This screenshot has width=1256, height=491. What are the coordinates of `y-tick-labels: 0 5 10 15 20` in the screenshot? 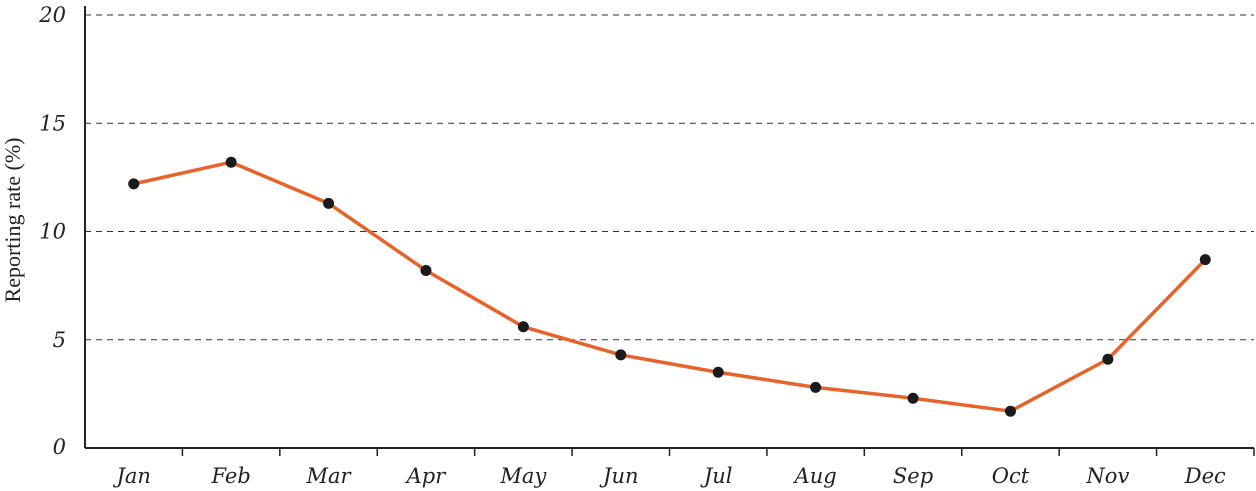 It's located at (52, 231).